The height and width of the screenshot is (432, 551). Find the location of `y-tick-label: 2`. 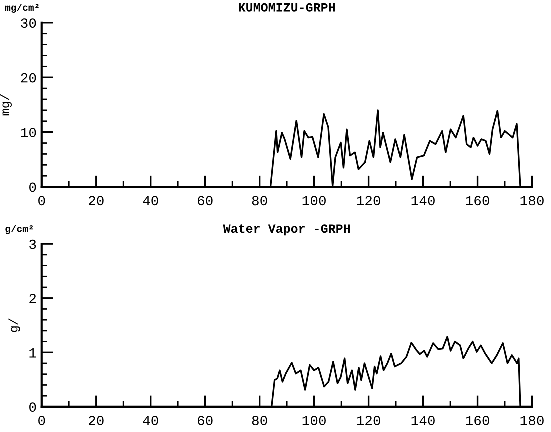

y-tick-label: 2 is located at coordinates (33, 299).